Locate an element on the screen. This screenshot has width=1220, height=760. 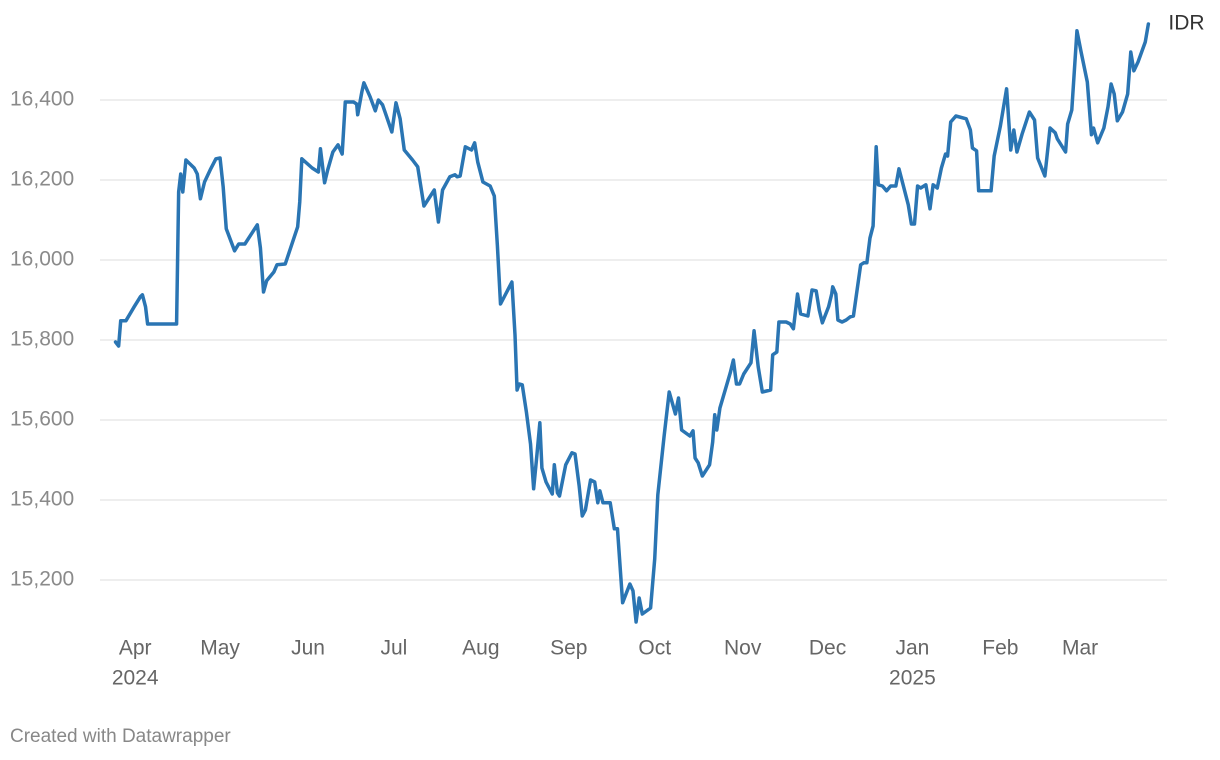
x-tick-sublabel: 2024 is located at coordinates (135, 678).